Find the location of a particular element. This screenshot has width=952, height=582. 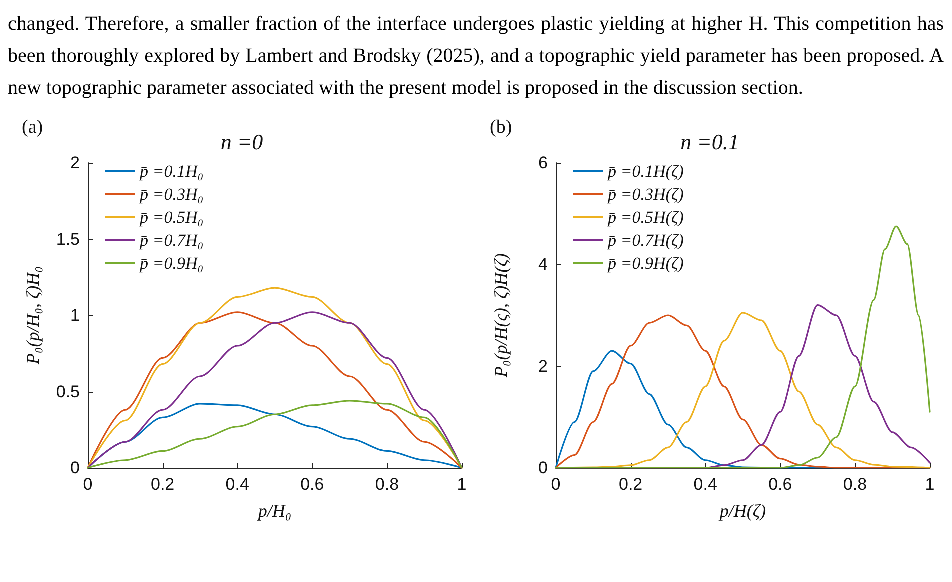

y-tick-label: 4 is located at coordinates (543, 264).